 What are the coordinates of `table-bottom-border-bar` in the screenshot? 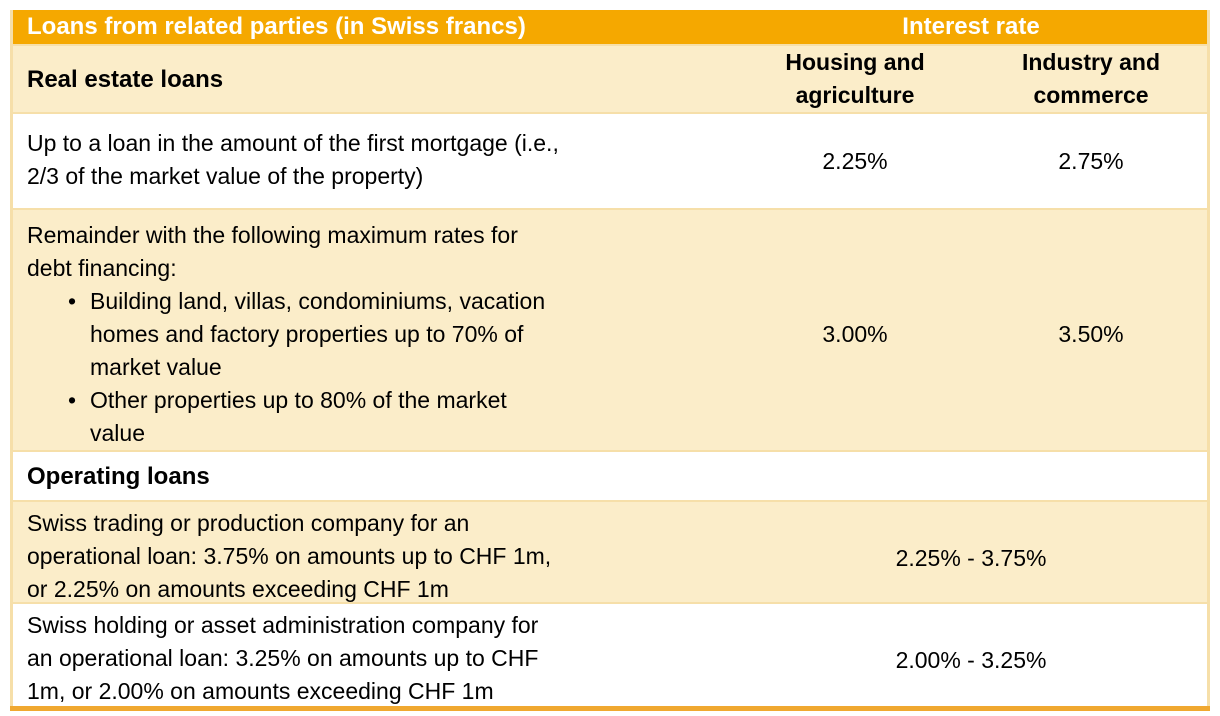 It's located at (610, 708).